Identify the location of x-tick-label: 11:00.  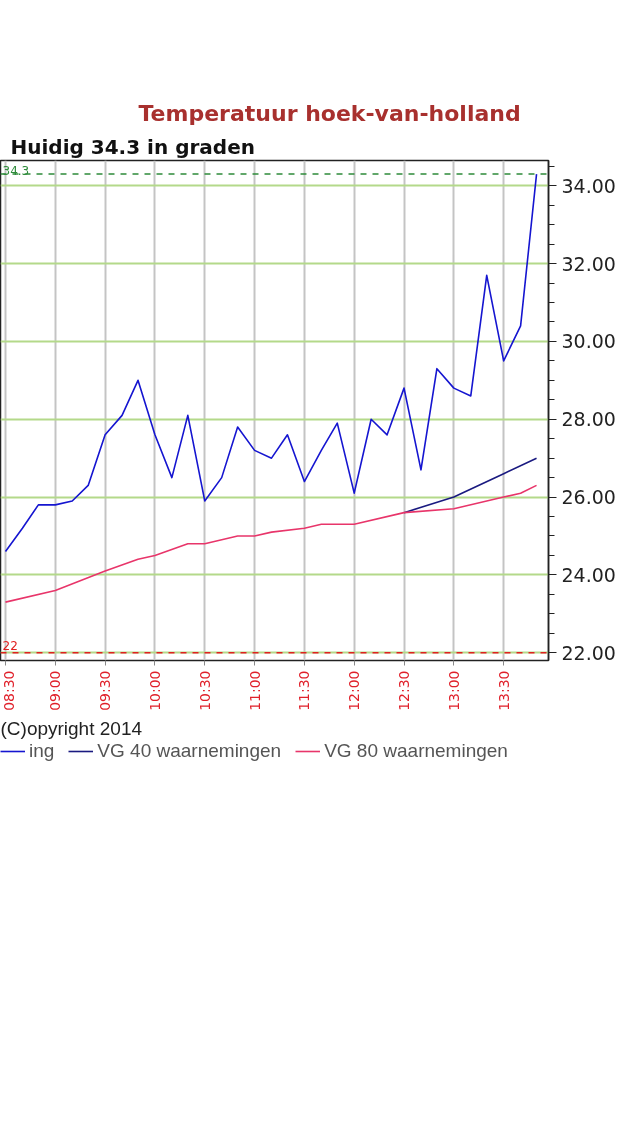
(254, 690).